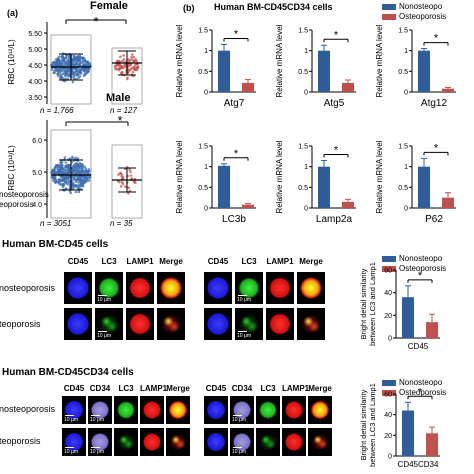 The height and width of the screenshot is (474, 474). Describe the element at coordinates (12, 13) in the screenshot. I see `panel-a-label: (a)` at that location.